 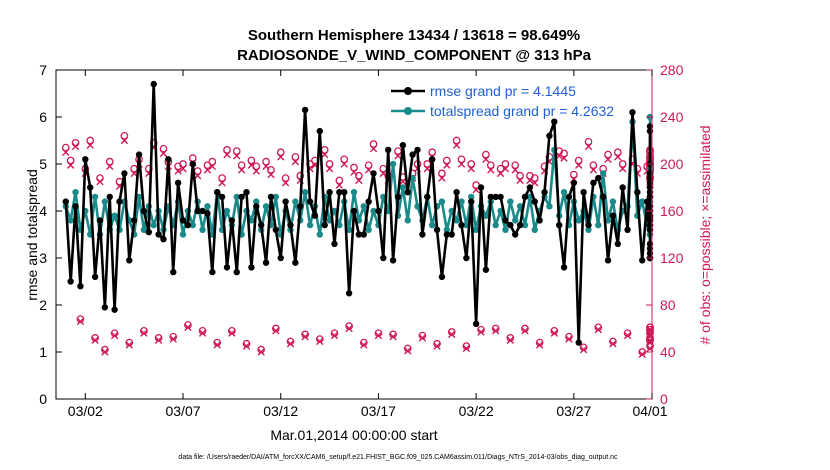 I want to click on left-tick-label: 0, so click(x=43, y=399).